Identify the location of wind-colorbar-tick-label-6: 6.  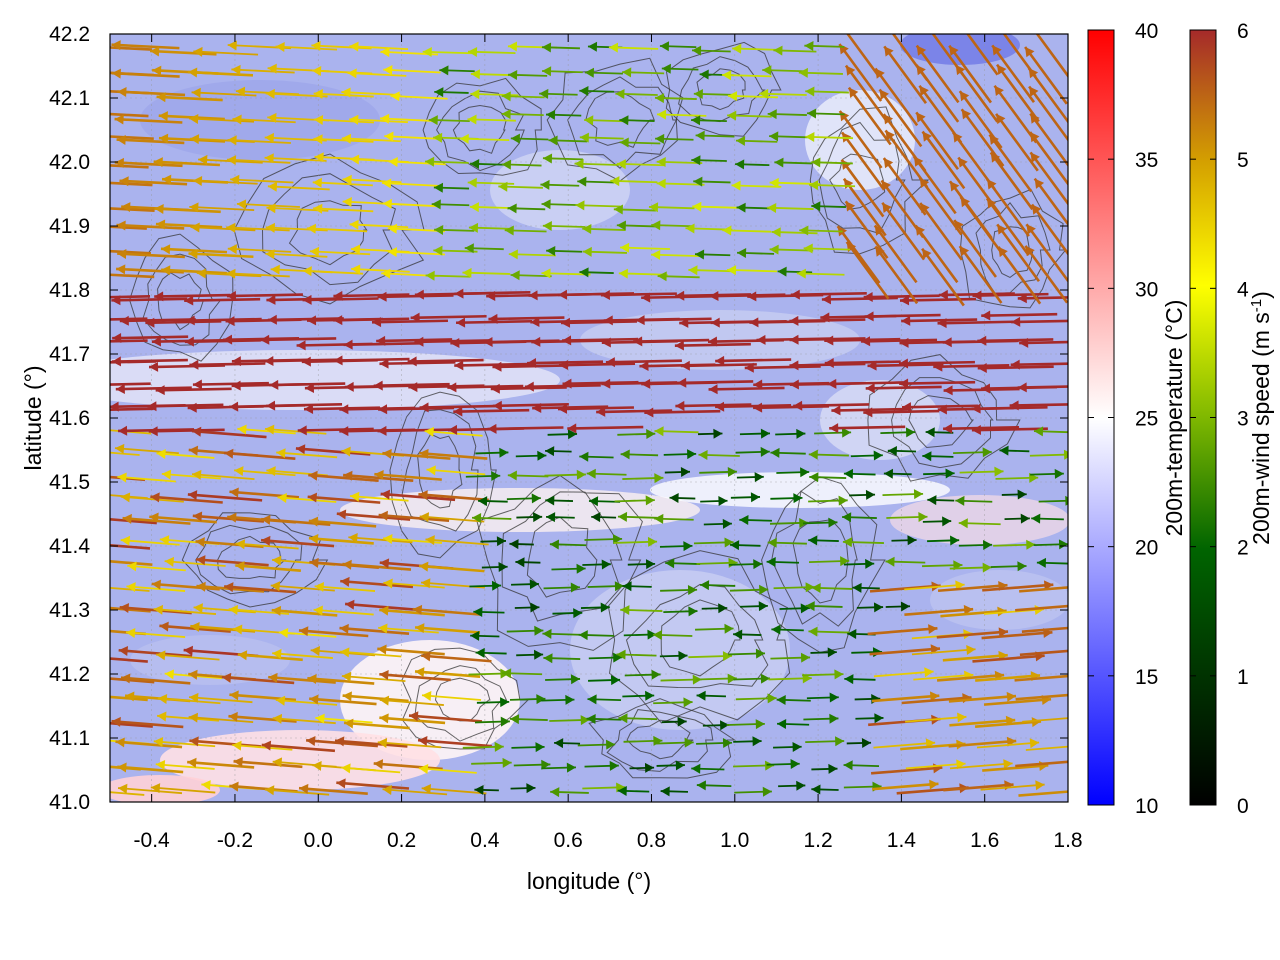
(1243, 31).